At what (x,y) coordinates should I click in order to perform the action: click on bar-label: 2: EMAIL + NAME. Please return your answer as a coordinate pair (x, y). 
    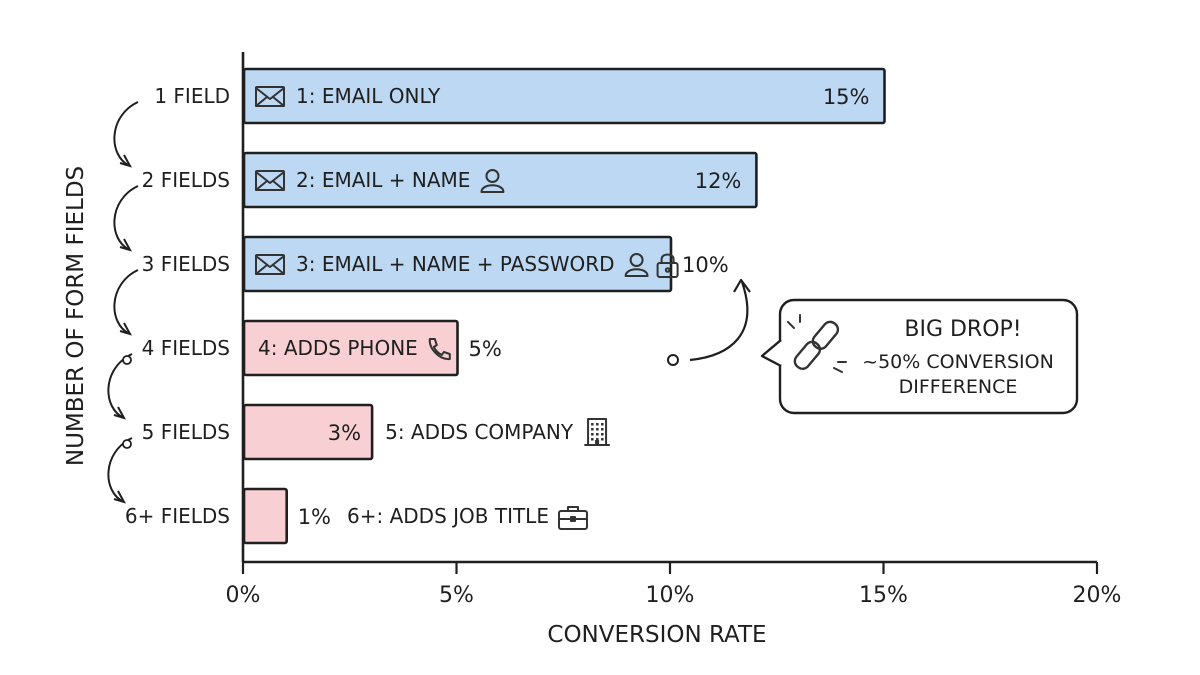
    Looking at the image, I should click on (383, 180).